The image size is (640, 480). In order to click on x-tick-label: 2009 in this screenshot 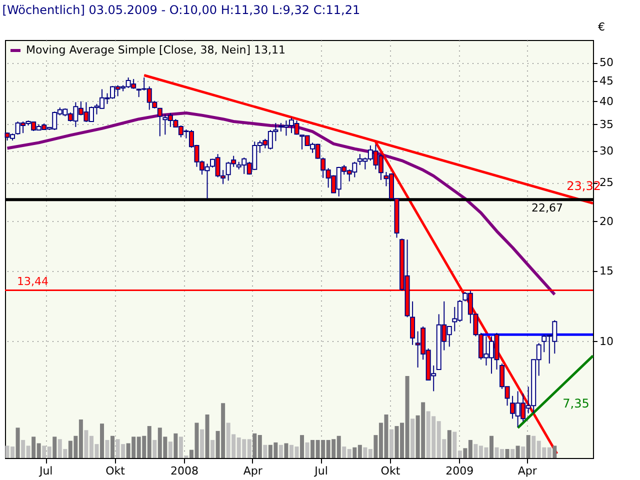, I will do `click(460, 471)`.